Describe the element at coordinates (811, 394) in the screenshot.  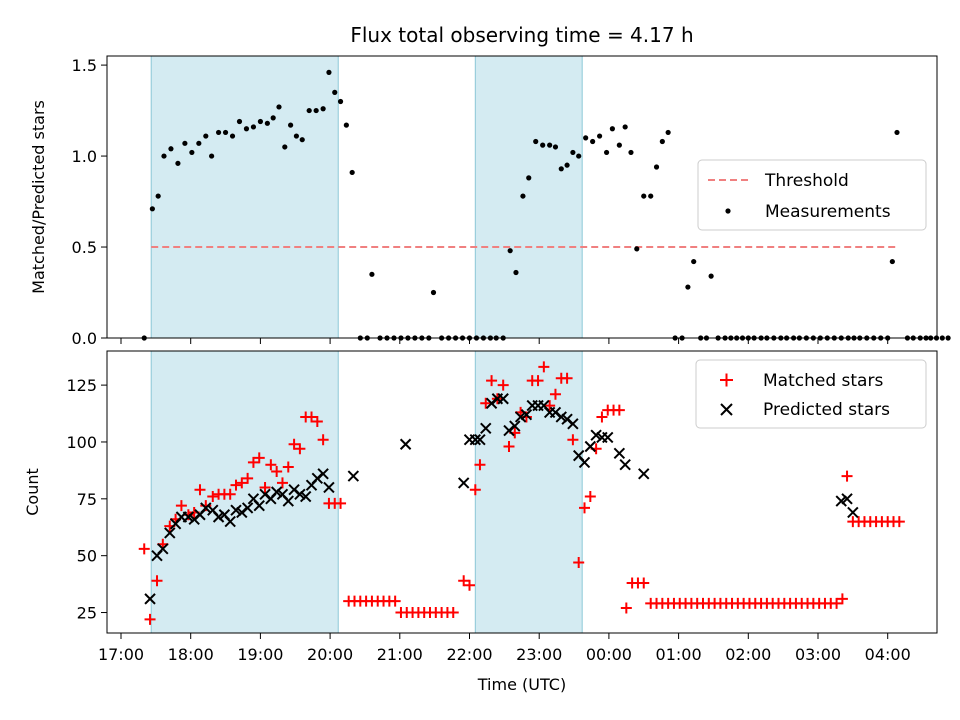
I see `bottom-legend: Matched stars Predicted stars` at that location.